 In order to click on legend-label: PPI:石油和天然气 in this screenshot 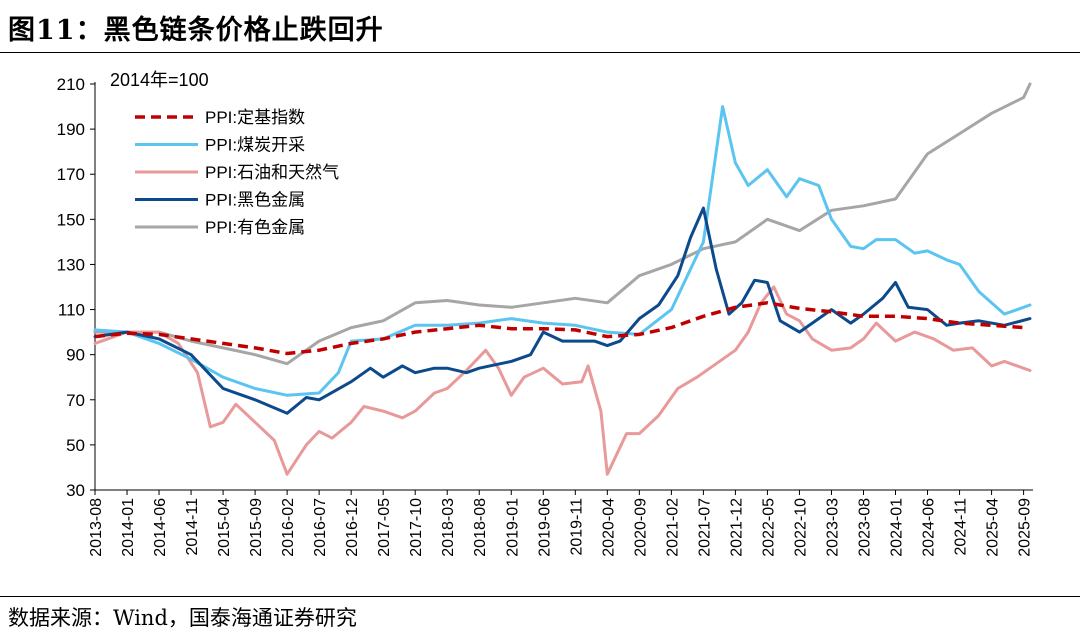, I will do `click(272, 172)`.